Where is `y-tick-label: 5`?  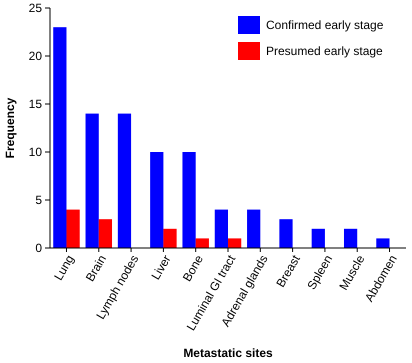
y-tick-label: 5 is located at coordinates (38, 200).